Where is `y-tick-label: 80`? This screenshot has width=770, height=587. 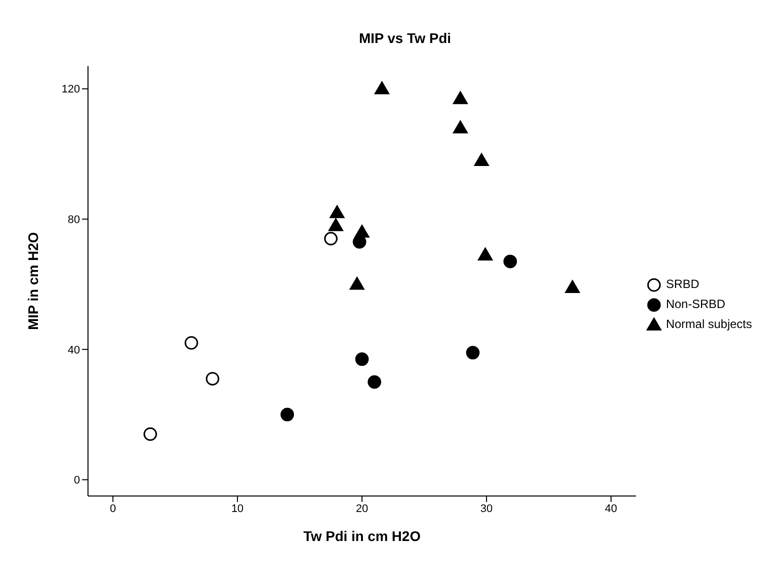
y-tick-label: 80 is located at coordinates (74, 220).